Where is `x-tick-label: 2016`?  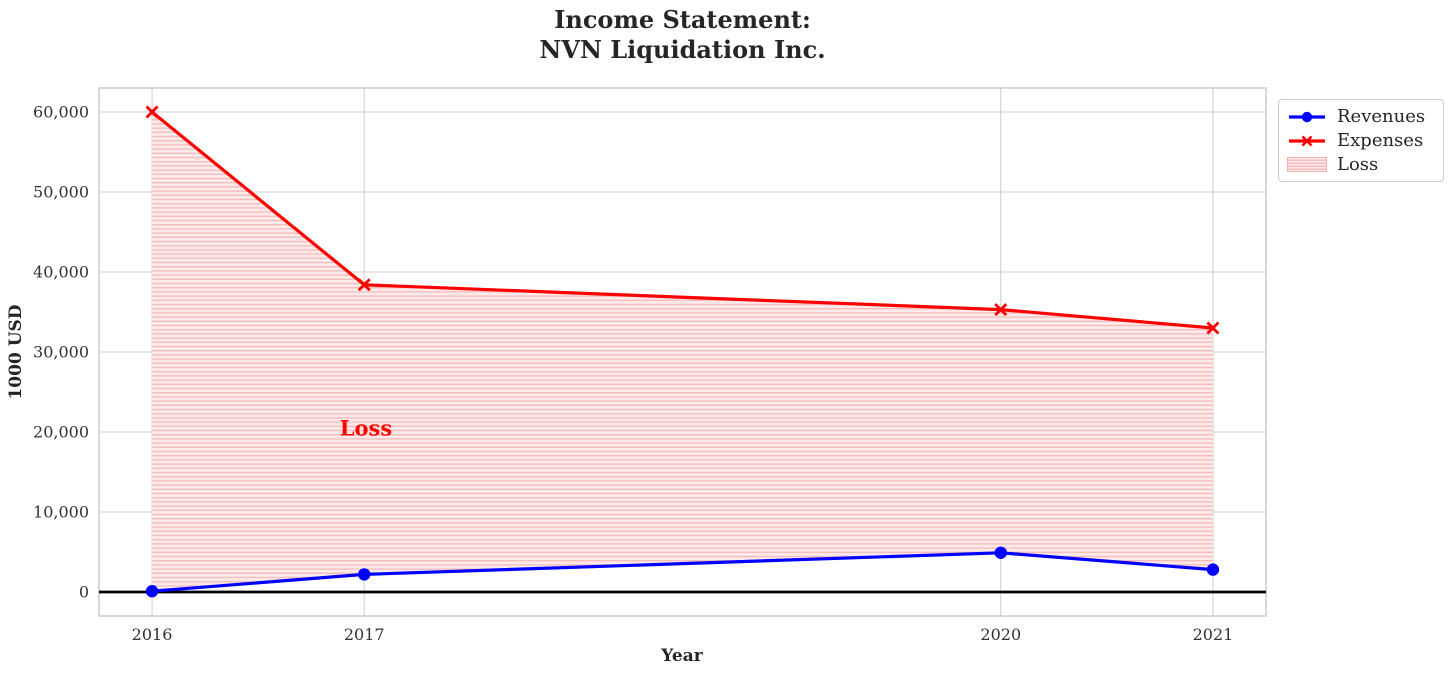 x-tick-label: 2016 is located at coordinates (152, 634).